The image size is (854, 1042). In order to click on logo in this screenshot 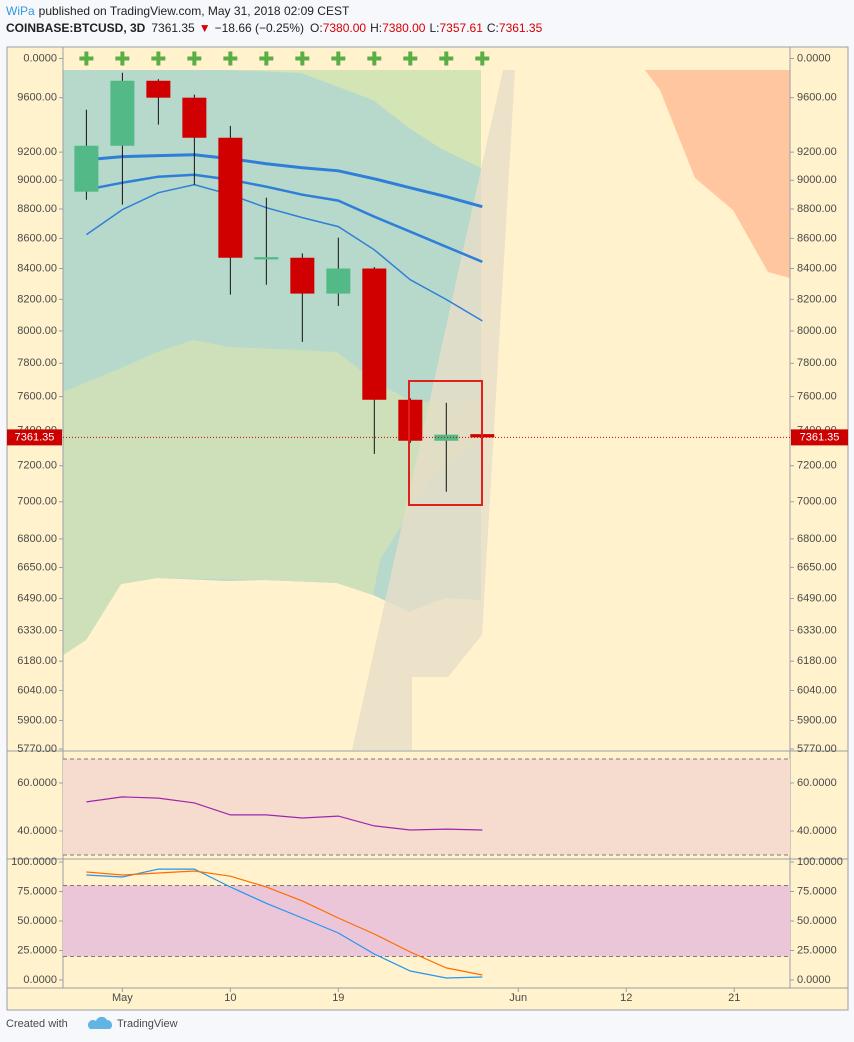, I will do `click(100, 1022)`.